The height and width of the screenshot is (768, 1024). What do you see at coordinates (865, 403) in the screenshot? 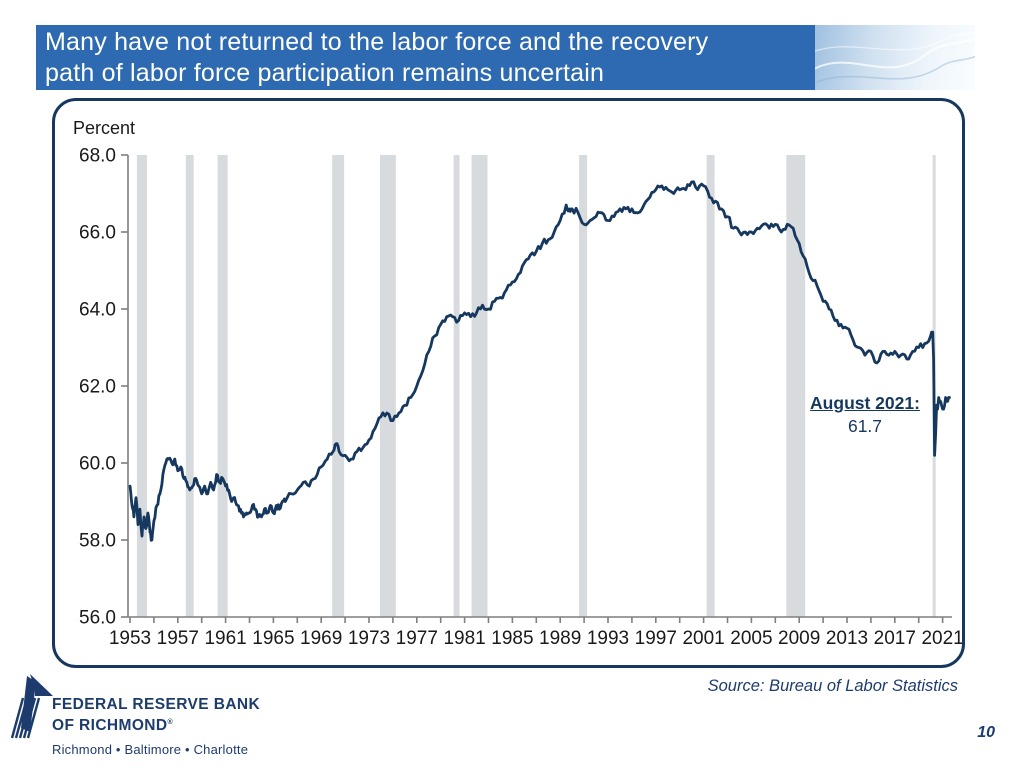
I see `annotation-label: August 2021:` at bounding box center [865, 403].